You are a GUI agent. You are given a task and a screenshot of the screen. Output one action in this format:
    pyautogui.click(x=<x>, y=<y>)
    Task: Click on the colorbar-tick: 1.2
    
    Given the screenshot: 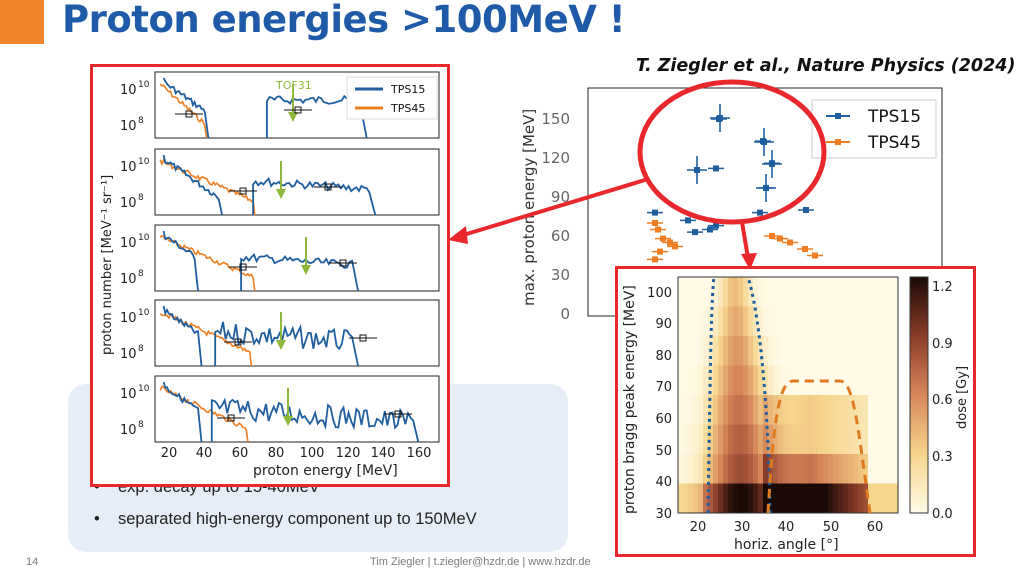 What is the action you would take?
    pyautogui.click(x=942, y=287)
    